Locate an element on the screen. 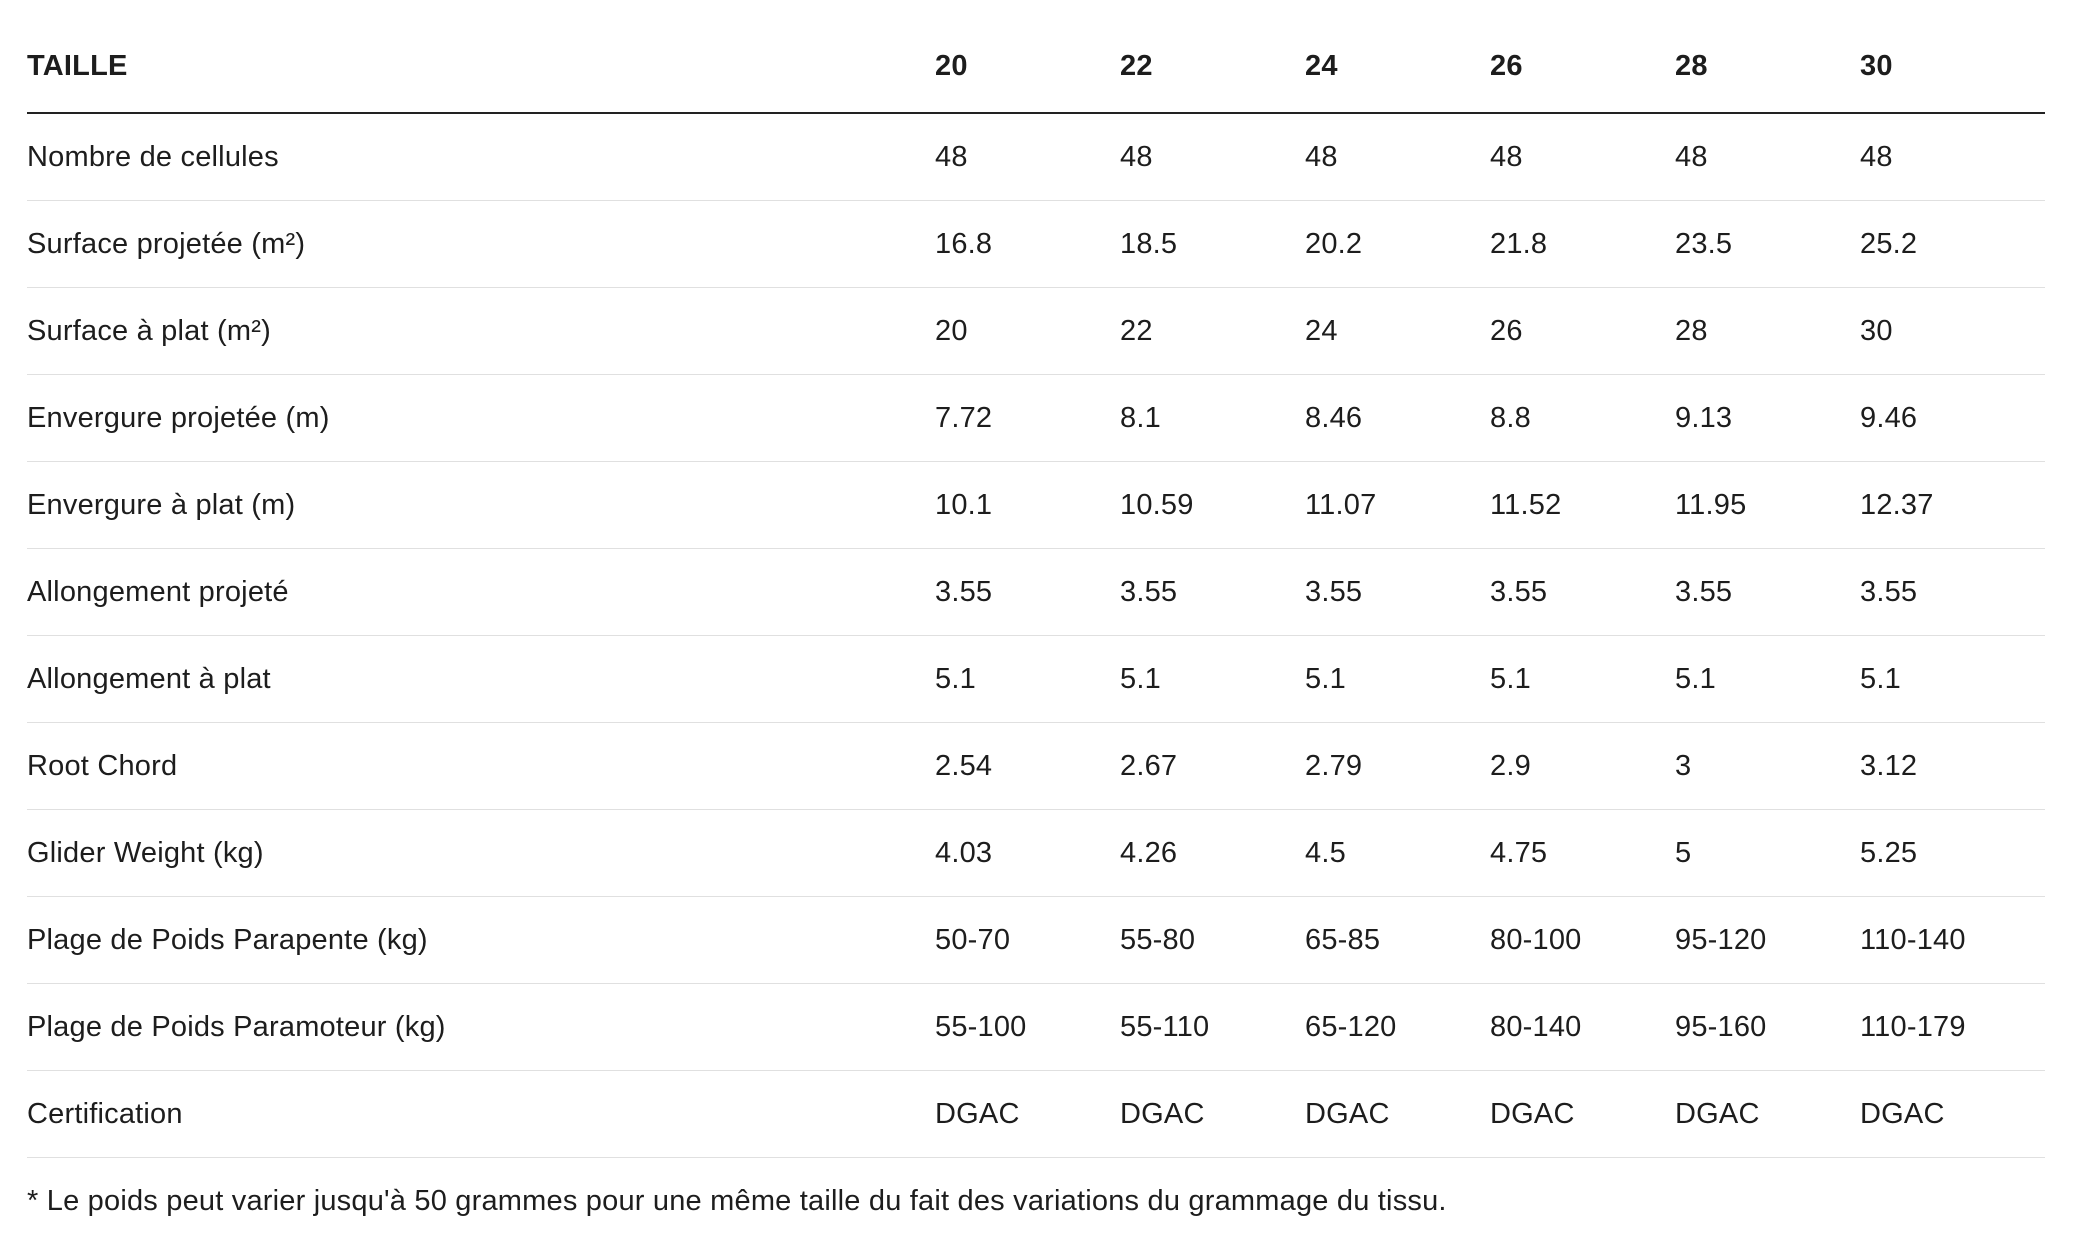  value-cell: 65-120 is located at coordinates (1397, 1027).